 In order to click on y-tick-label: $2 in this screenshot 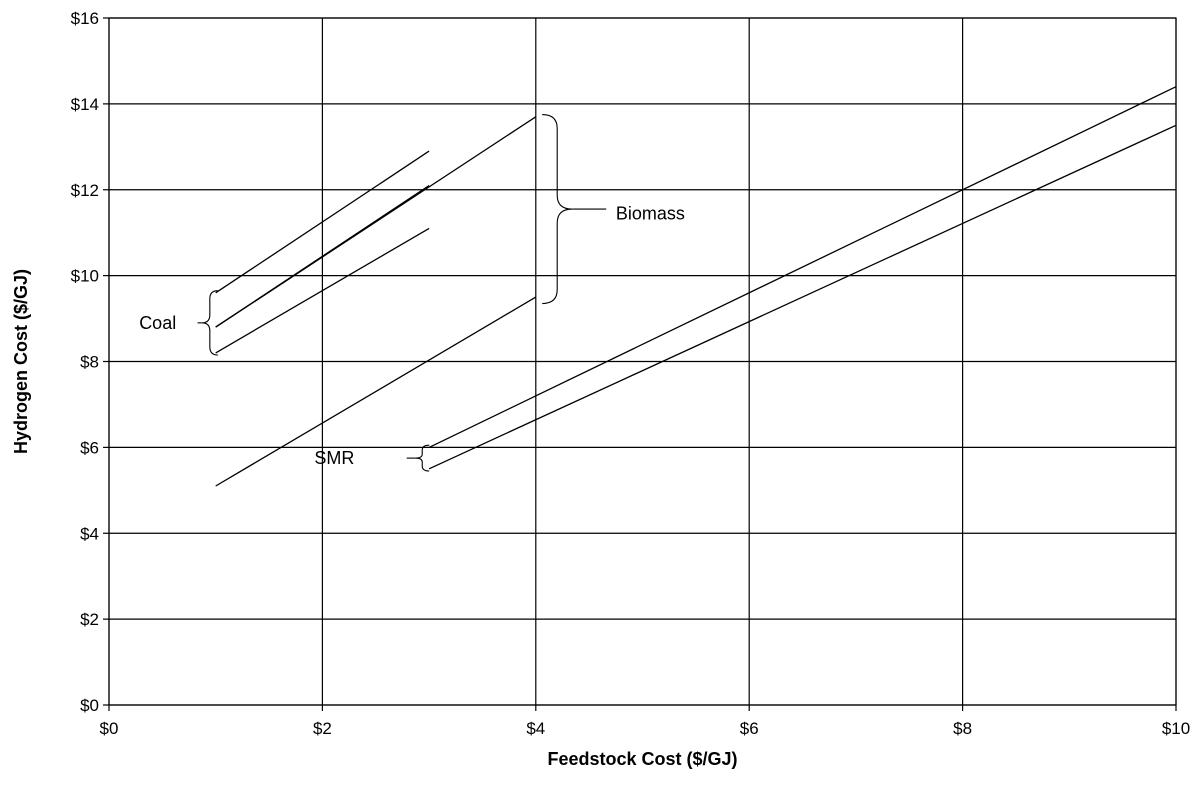, I will do `click(89, 619)`.